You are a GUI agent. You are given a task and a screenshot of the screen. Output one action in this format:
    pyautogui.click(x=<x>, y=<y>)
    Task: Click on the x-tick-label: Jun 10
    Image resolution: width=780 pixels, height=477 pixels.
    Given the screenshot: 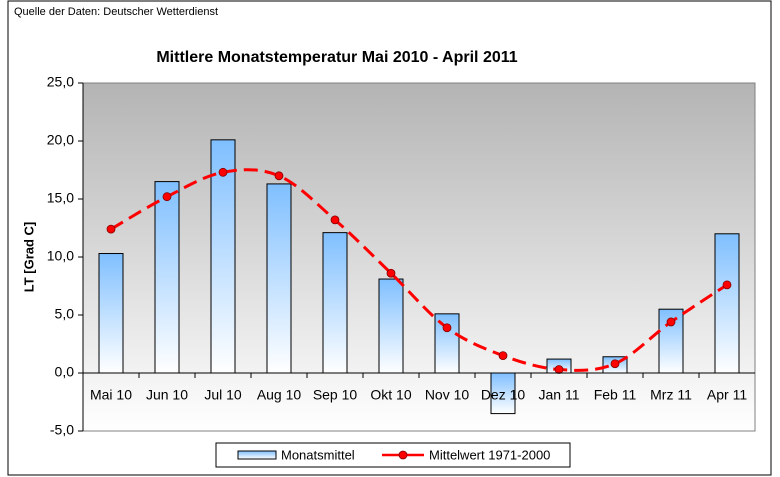 What is the action you would take?
    pyautogui.click(x=167, y=395)
    